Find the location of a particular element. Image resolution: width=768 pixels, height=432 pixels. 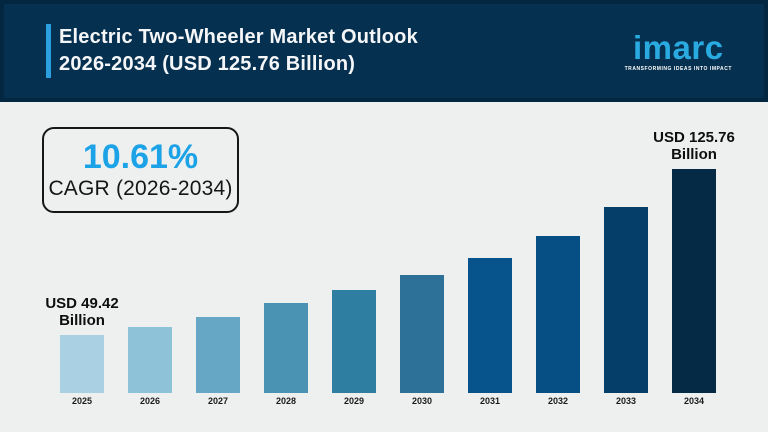

bar-column-2025: USD 49.42 Billion 2025 is located at coordinates (81, 289).